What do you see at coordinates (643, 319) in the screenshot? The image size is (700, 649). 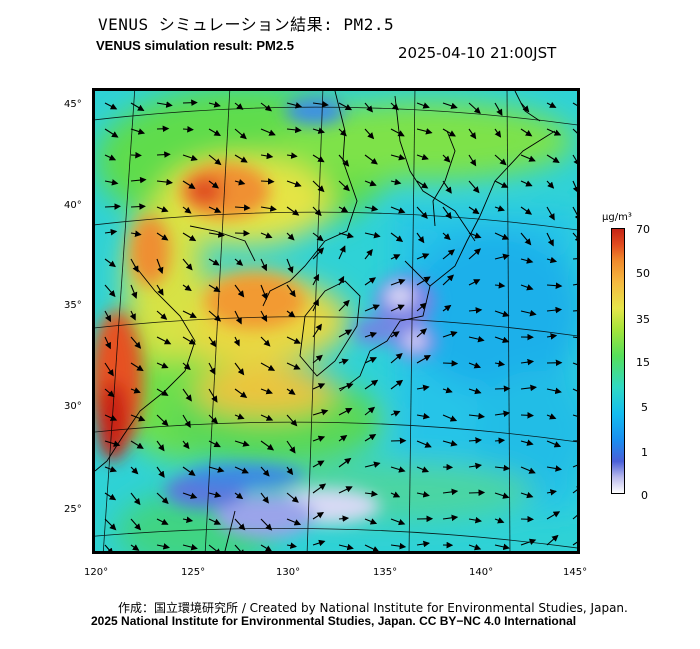 I see `colorbar-label-35: 35` at bounding box center [643, 319].